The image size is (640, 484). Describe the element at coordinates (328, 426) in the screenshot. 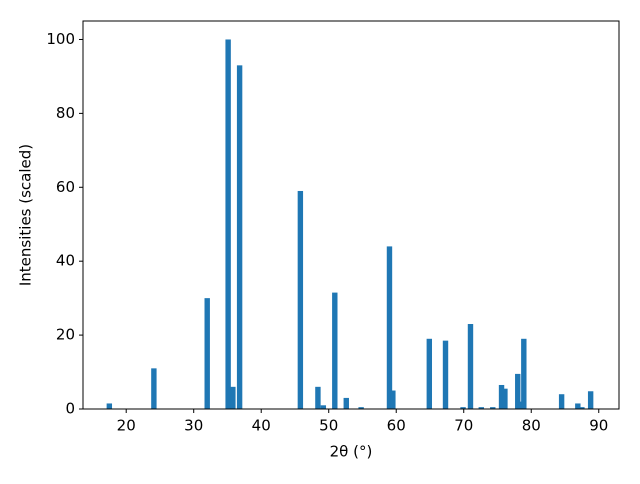

I see `x-tick-label: 50` at that location.